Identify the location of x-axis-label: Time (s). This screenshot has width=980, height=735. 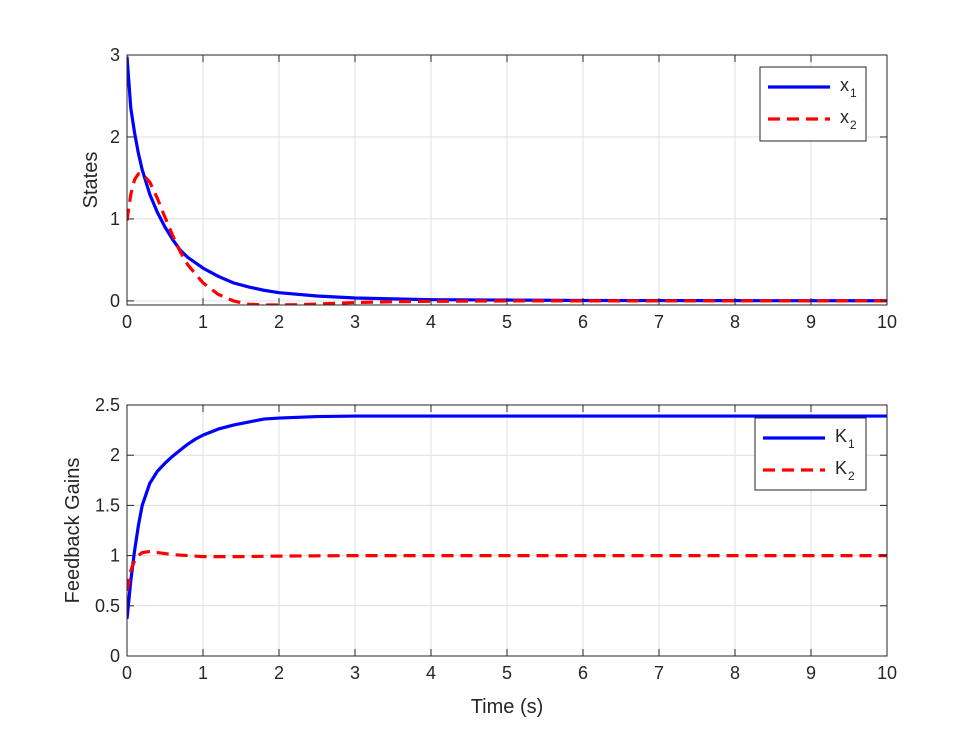
(507, 707).